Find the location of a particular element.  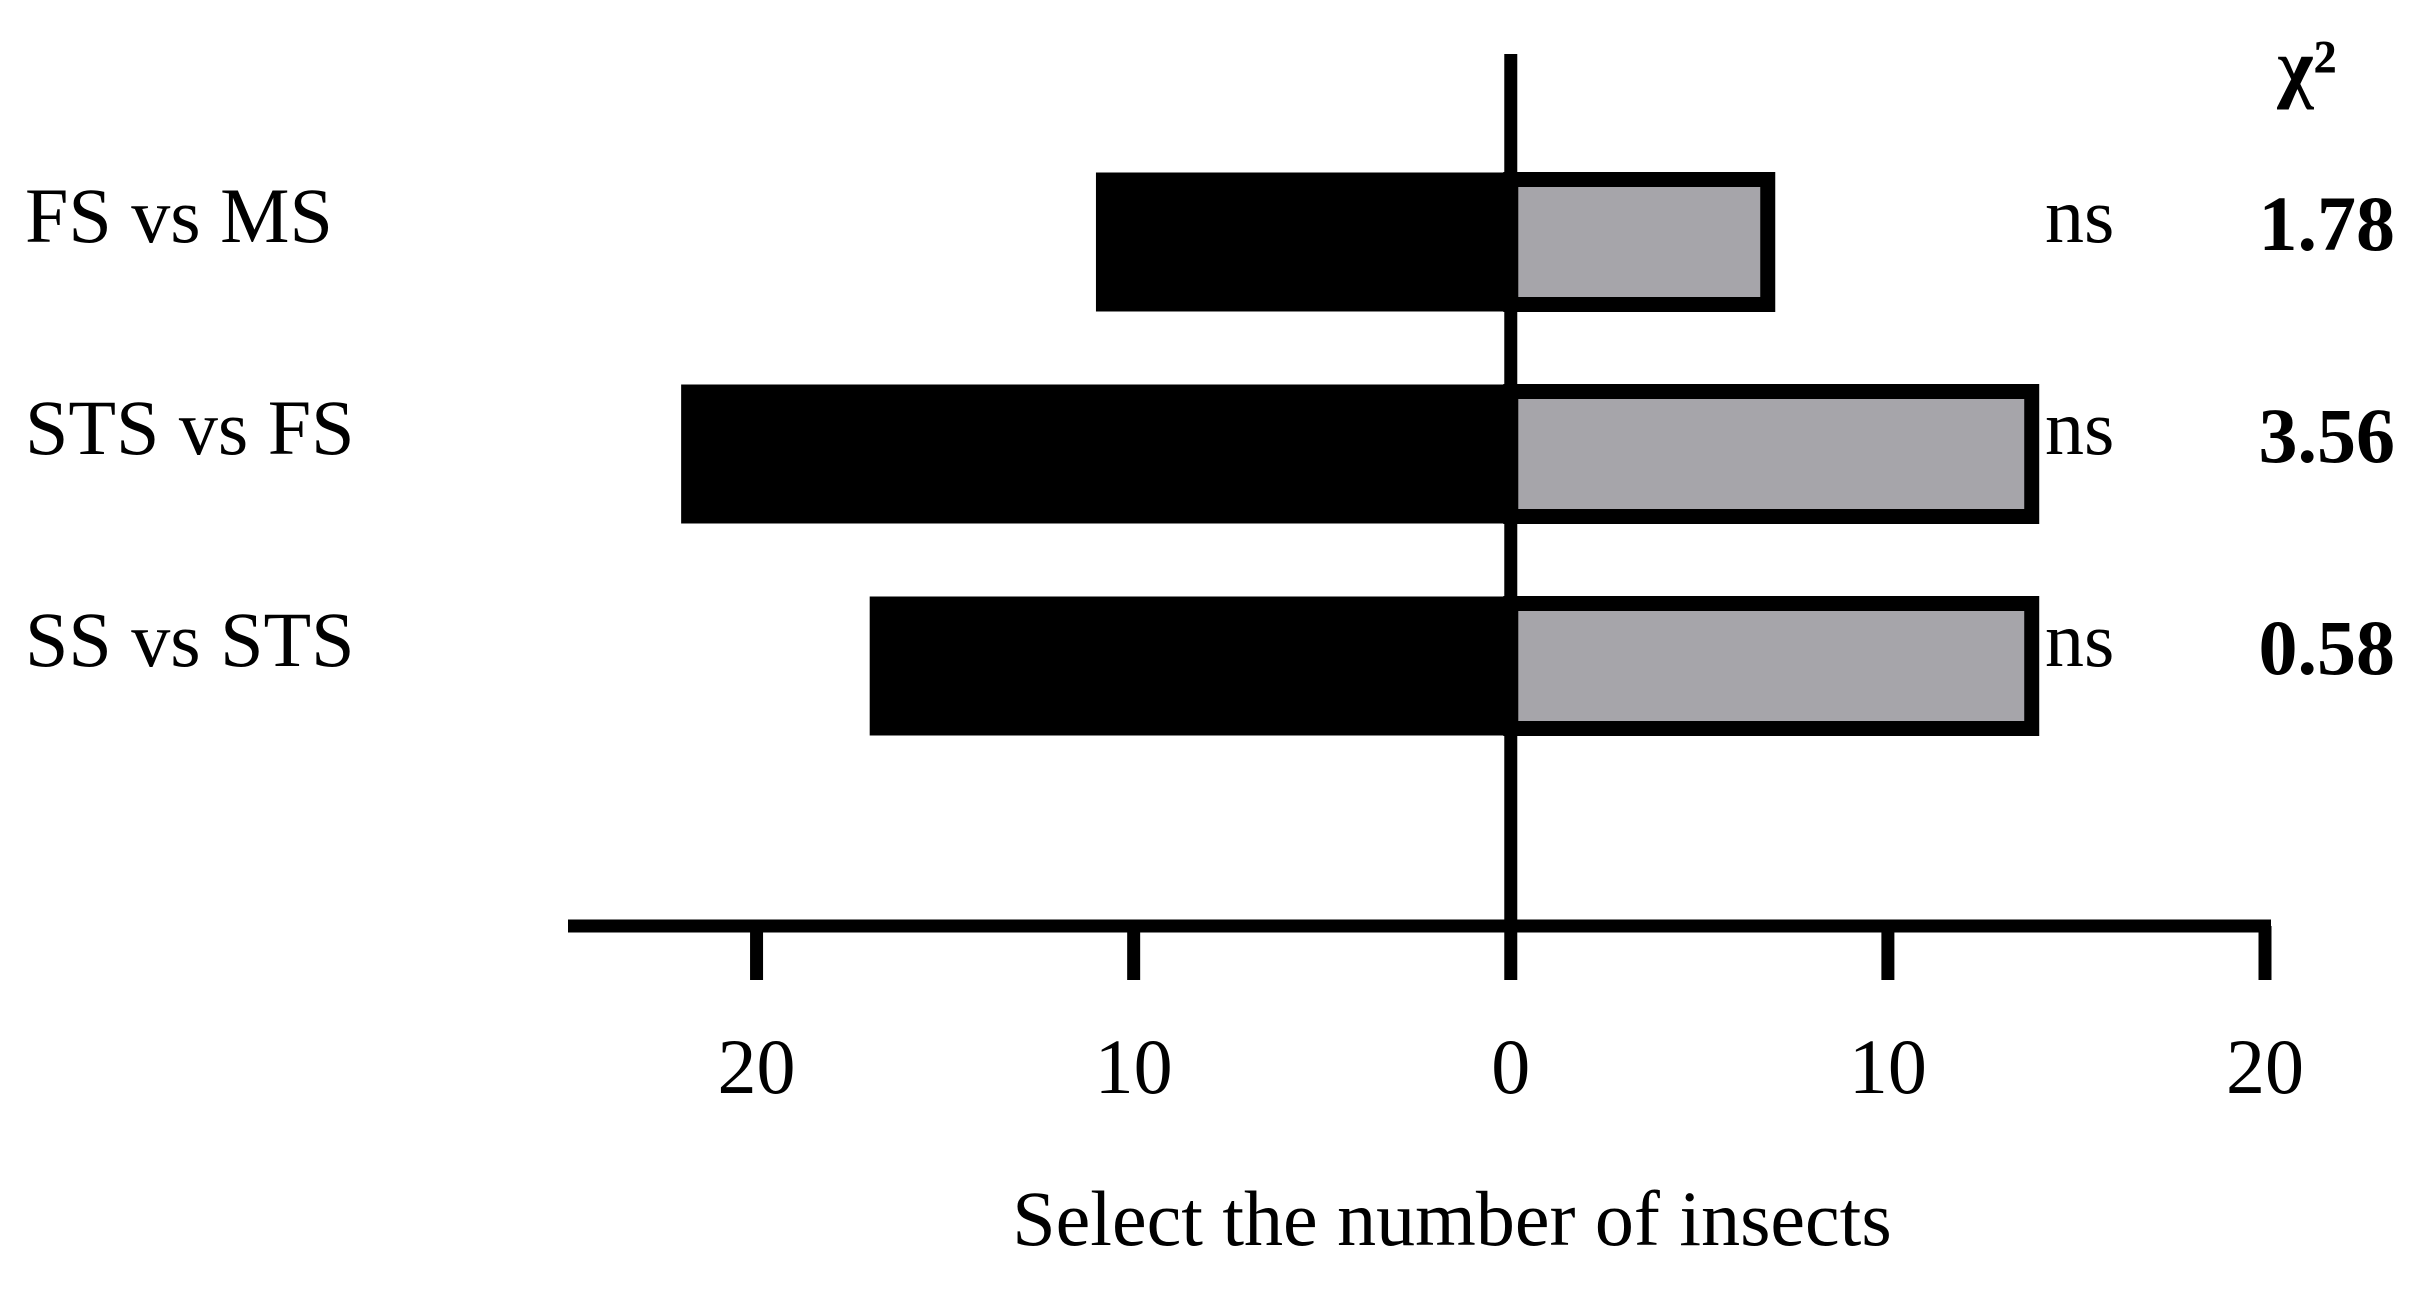

x-tick-label: 0 is located at coordinates (1510, 1066).